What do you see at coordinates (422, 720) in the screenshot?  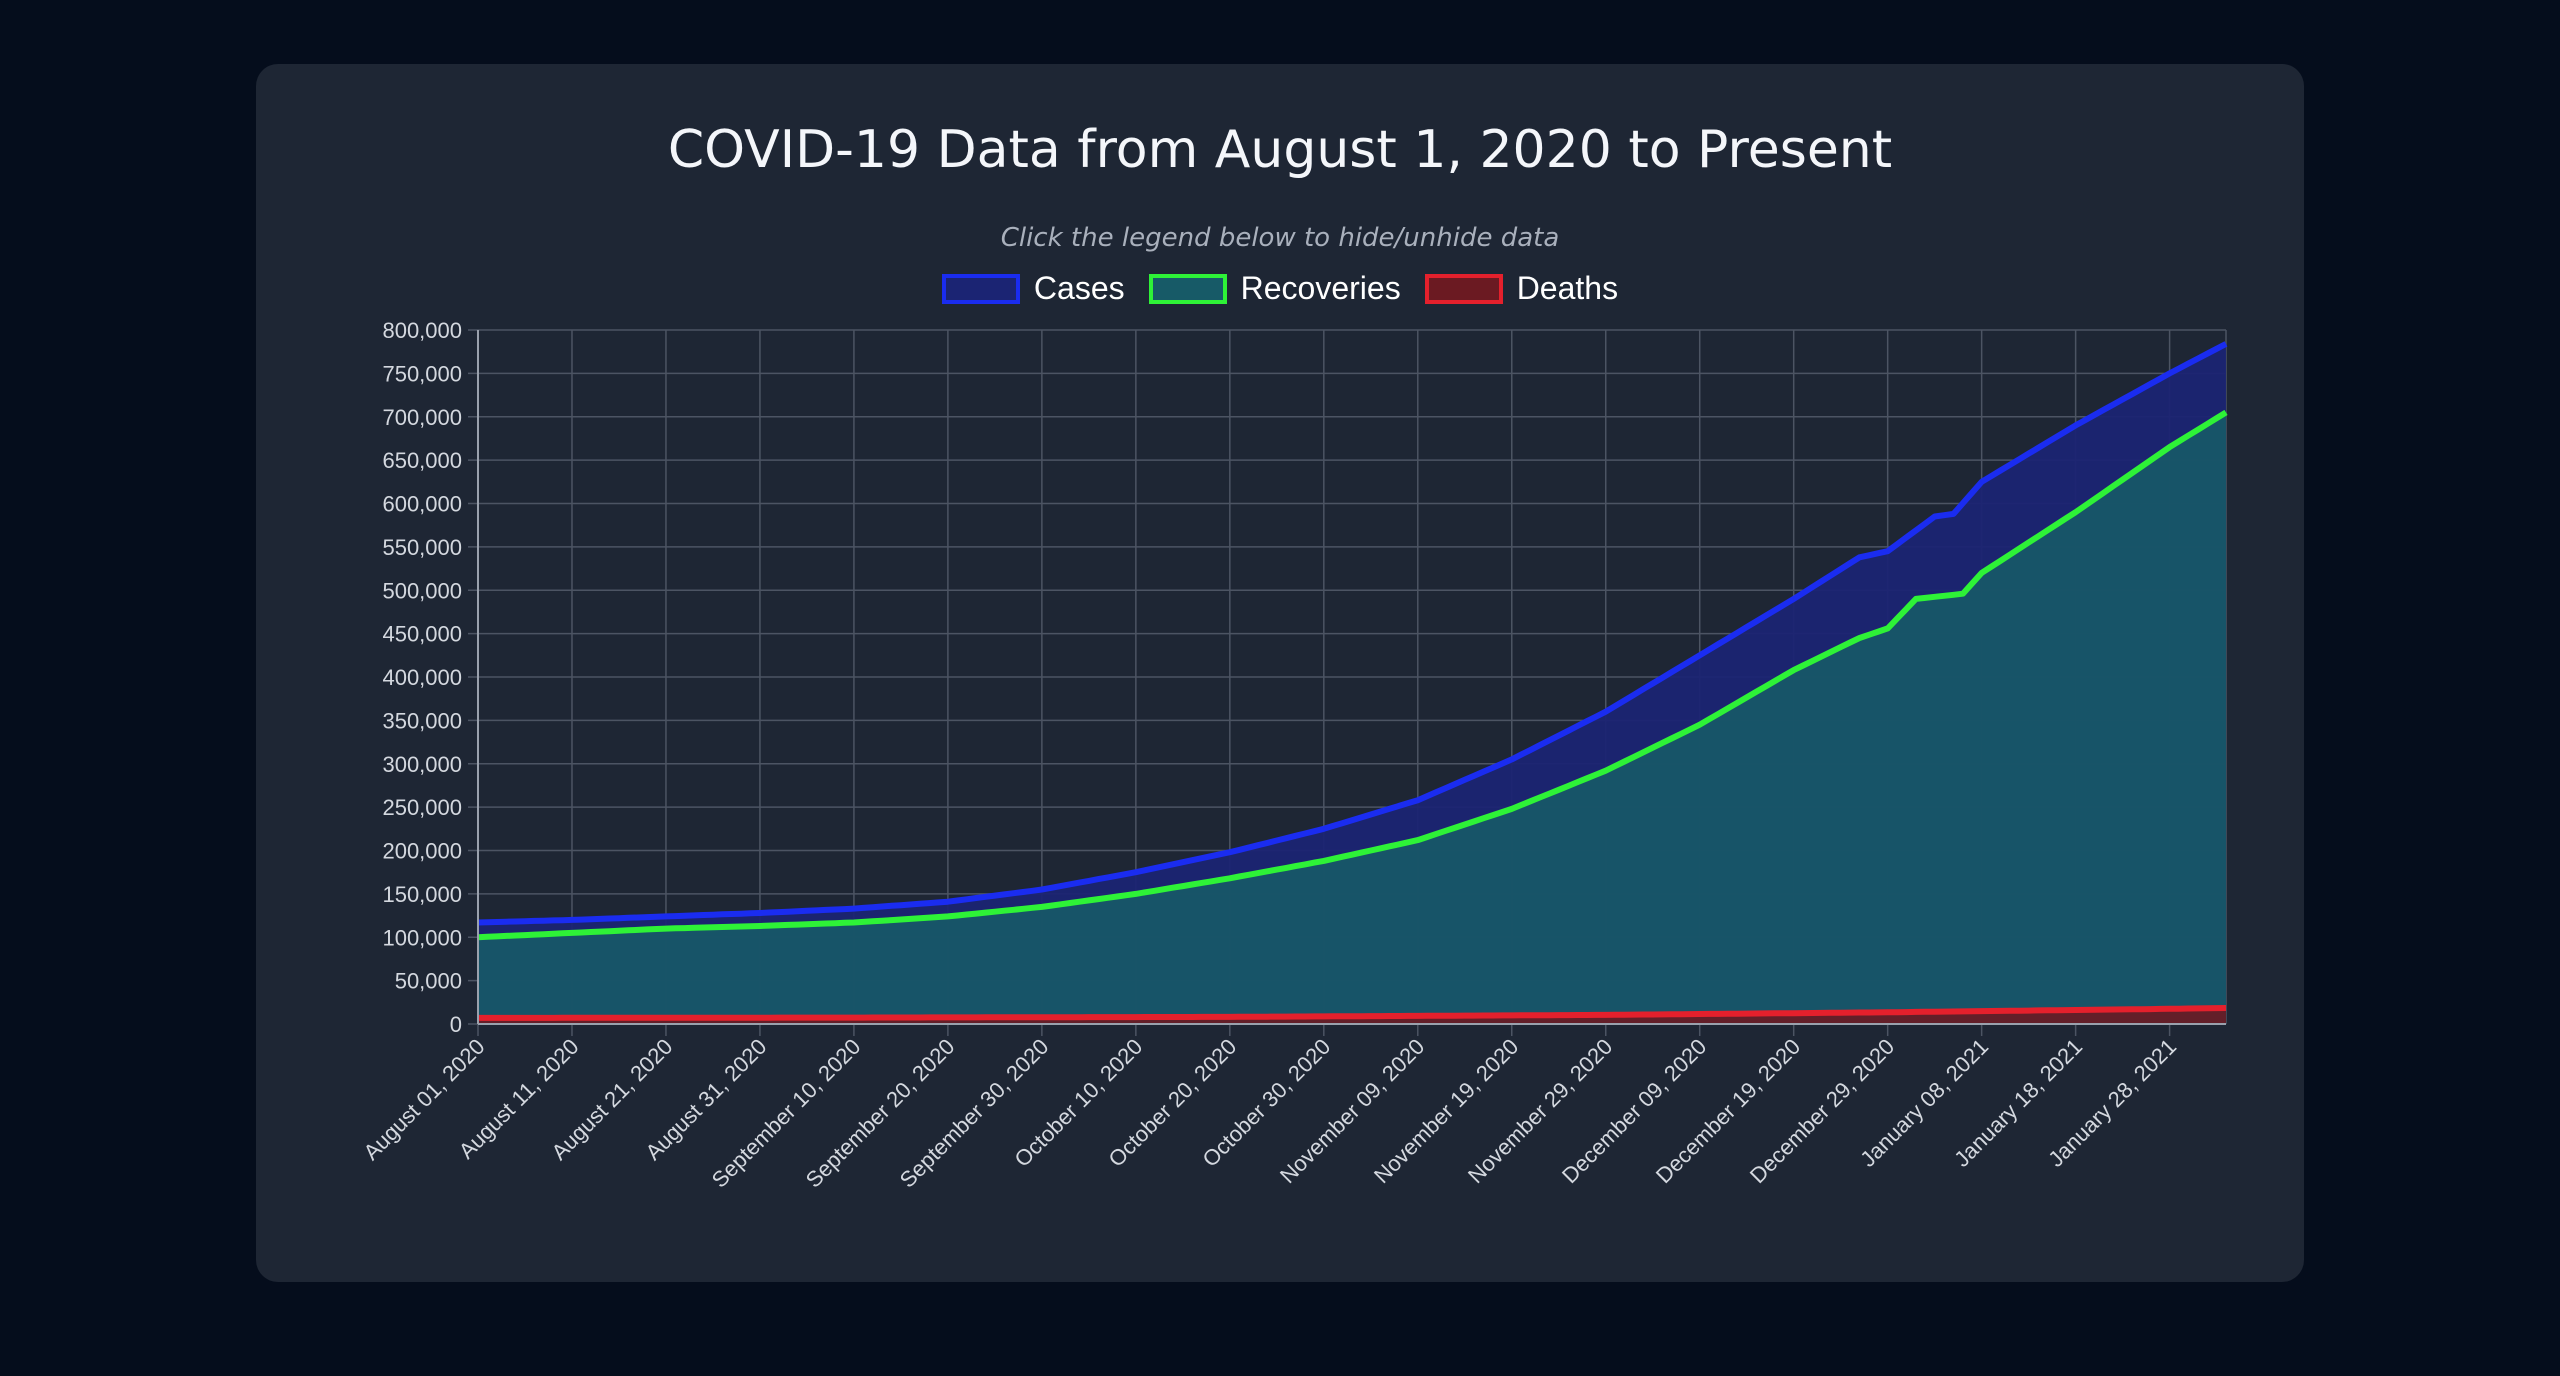 I see `y-tick-label: 350,000` at bounding box center [422, 720].